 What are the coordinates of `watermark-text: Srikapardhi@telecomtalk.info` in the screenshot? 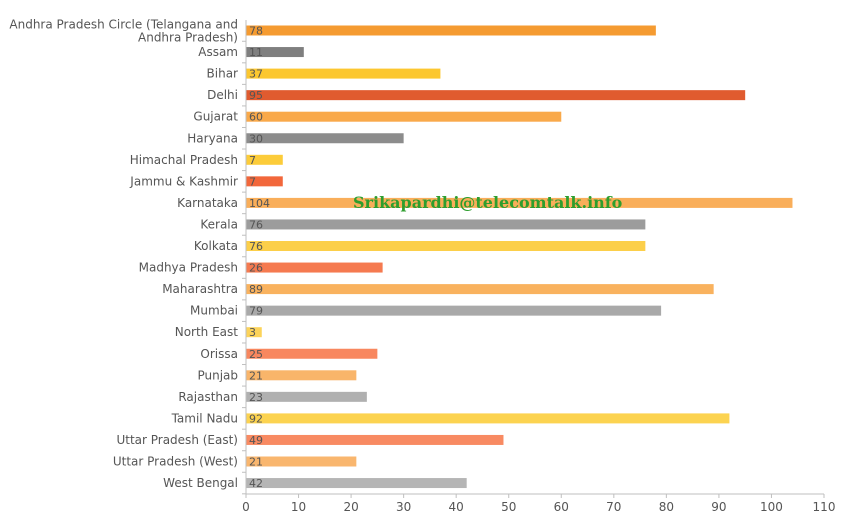 It's located at (488, 202).